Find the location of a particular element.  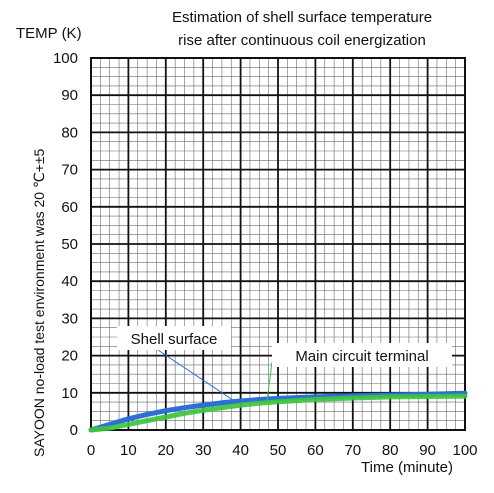

label-shell-surface: Shell surface is located at coordinates (174, 339).